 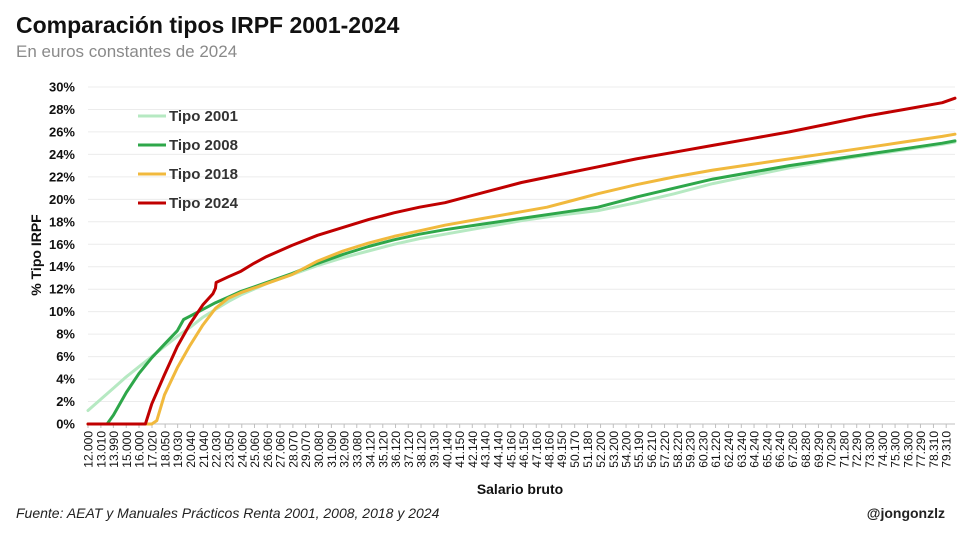 I want to click on x-tick-label: 32.090, so click(x=345, y=449).